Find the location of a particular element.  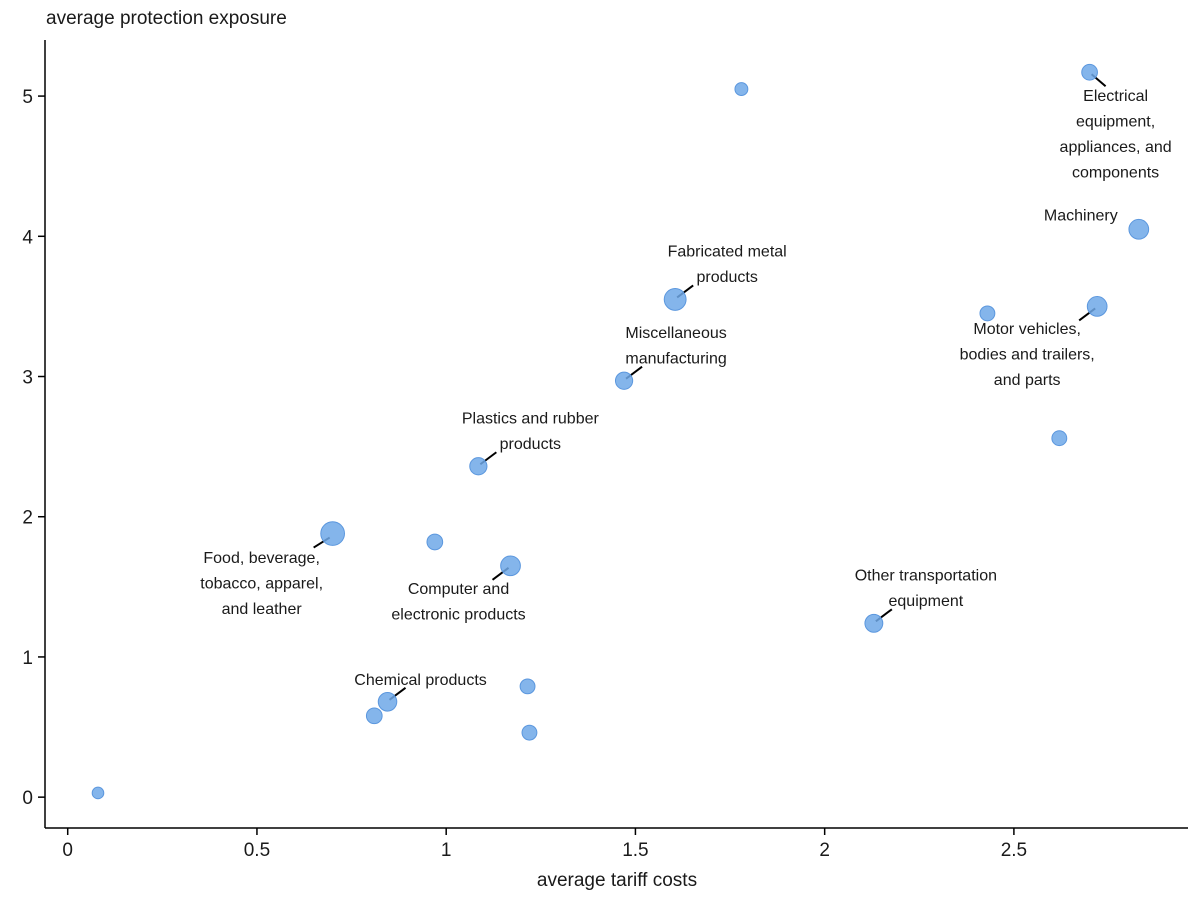

point-label-line: components is located at coordinates (1115, 172).